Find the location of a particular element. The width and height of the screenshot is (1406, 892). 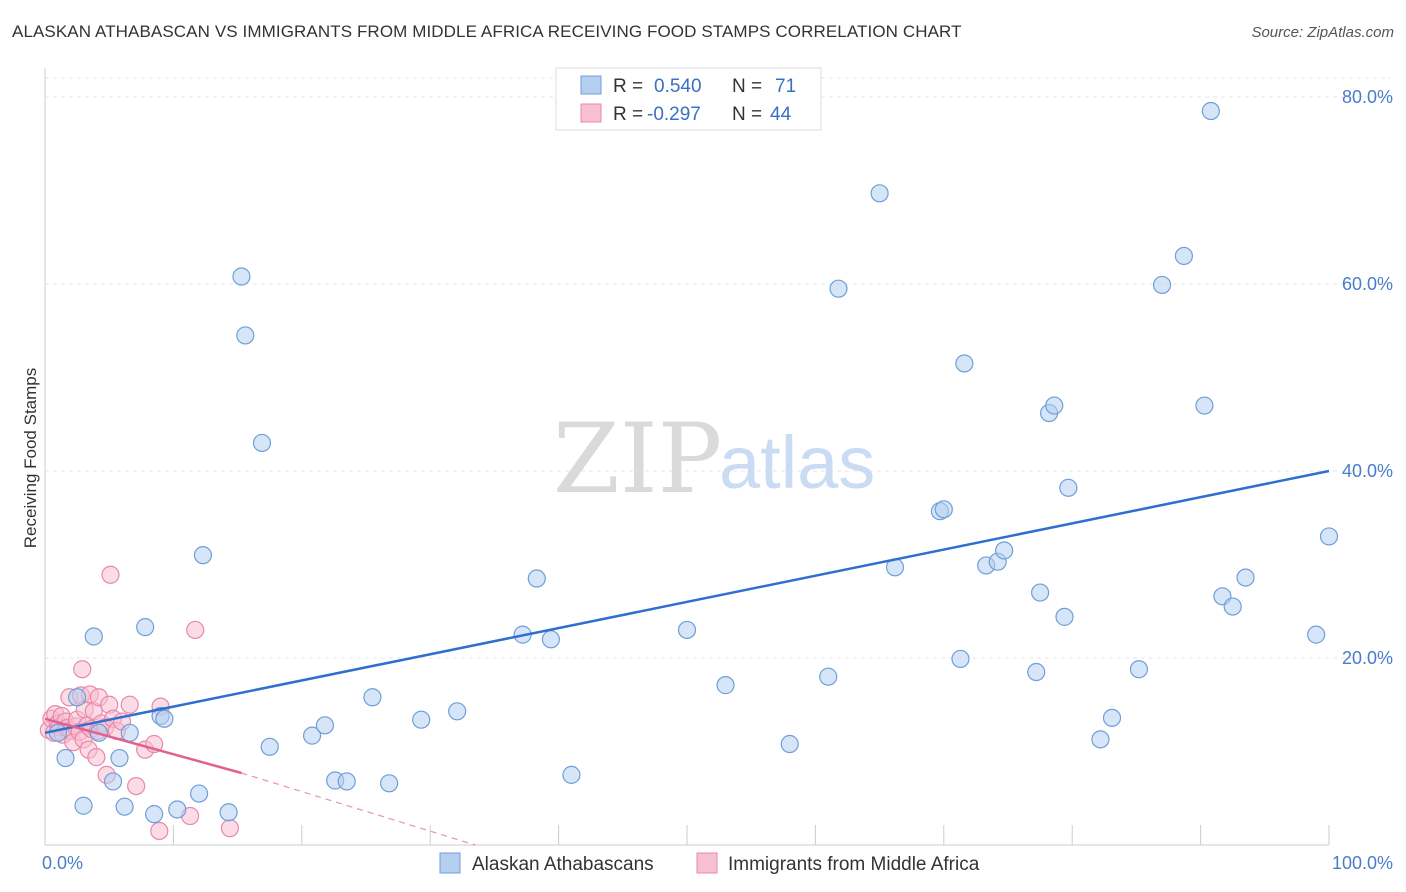

x-tick-label-0: 0.0% is located at coordinates (62, 863).